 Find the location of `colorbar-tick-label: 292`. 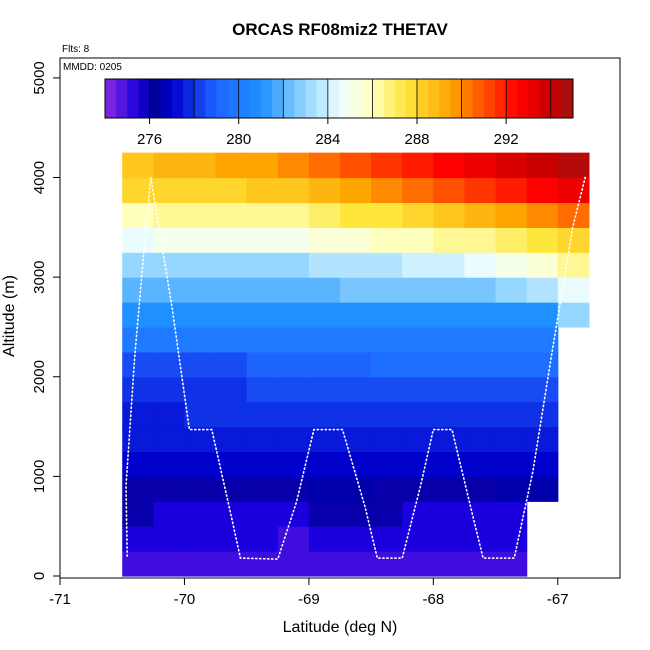

colorbar-tick-label: 292 is located at coordinates (506, 139).